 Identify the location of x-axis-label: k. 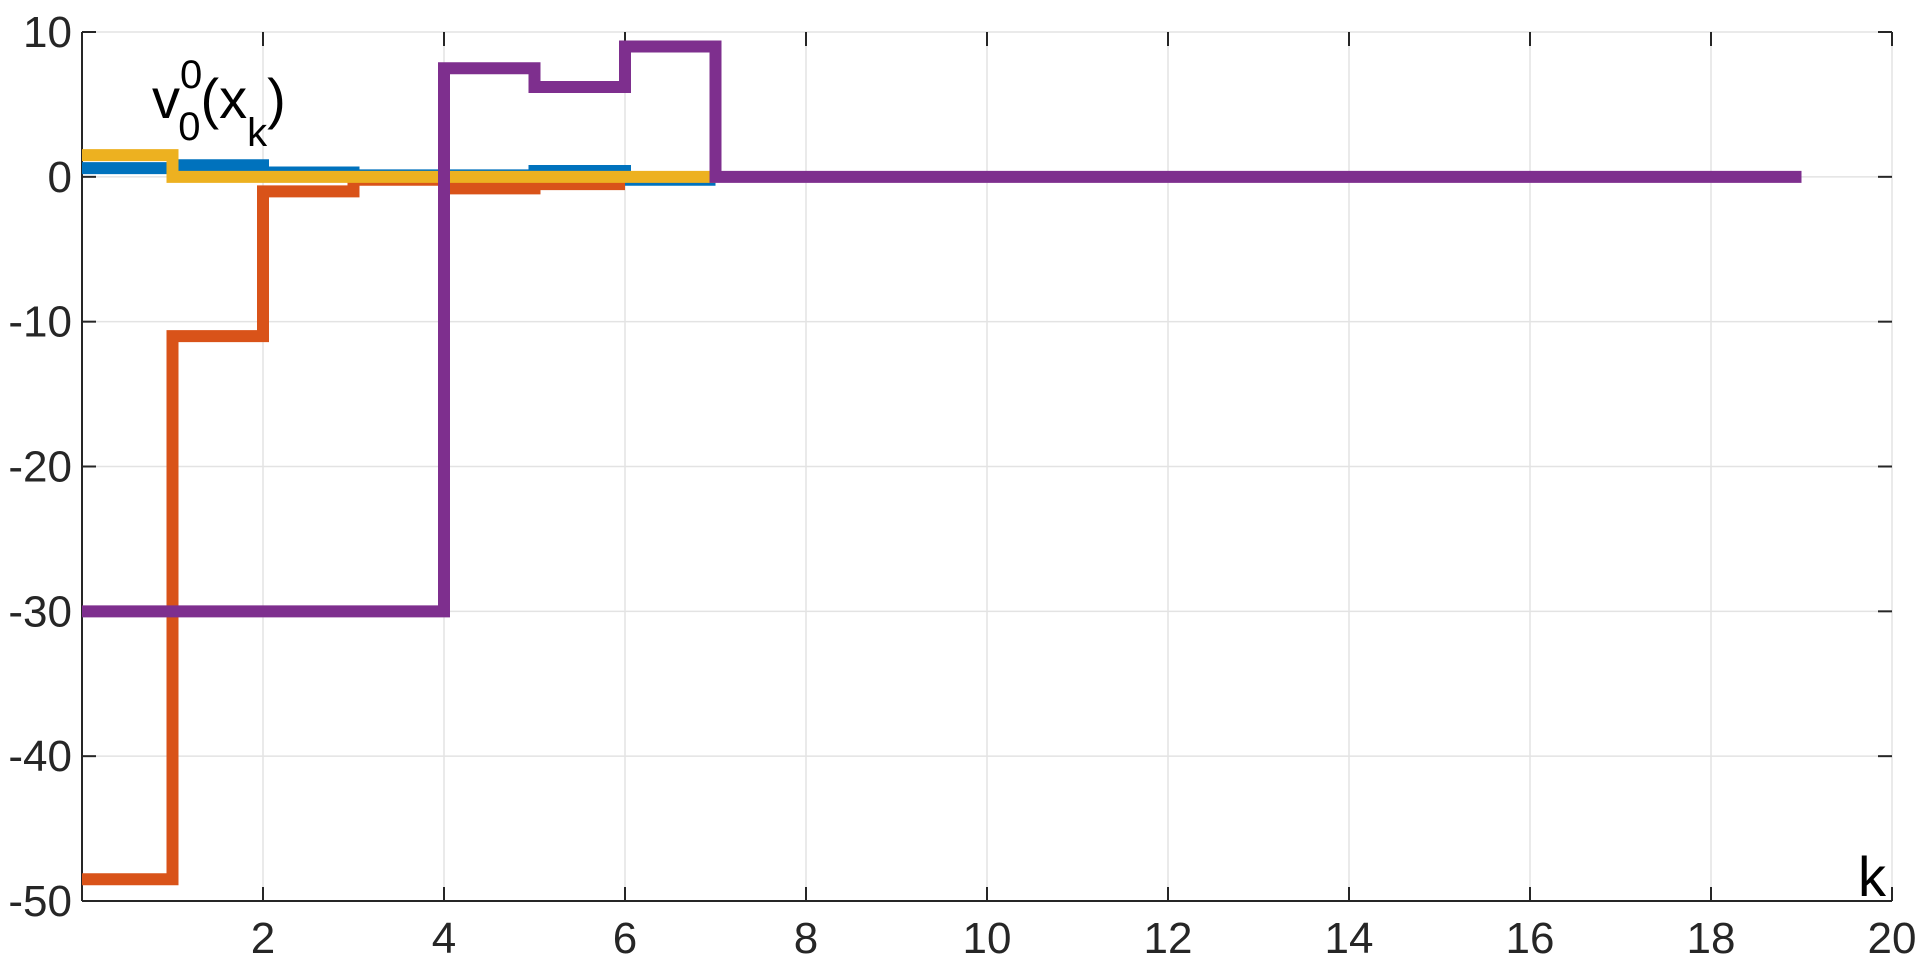
(1872, 876).